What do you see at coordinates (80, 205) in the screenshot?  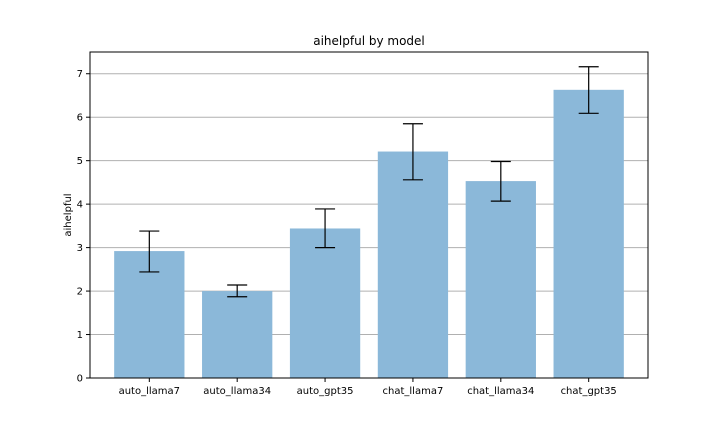 I see `y-tick-label: 4` at bounding box center [80, 205].